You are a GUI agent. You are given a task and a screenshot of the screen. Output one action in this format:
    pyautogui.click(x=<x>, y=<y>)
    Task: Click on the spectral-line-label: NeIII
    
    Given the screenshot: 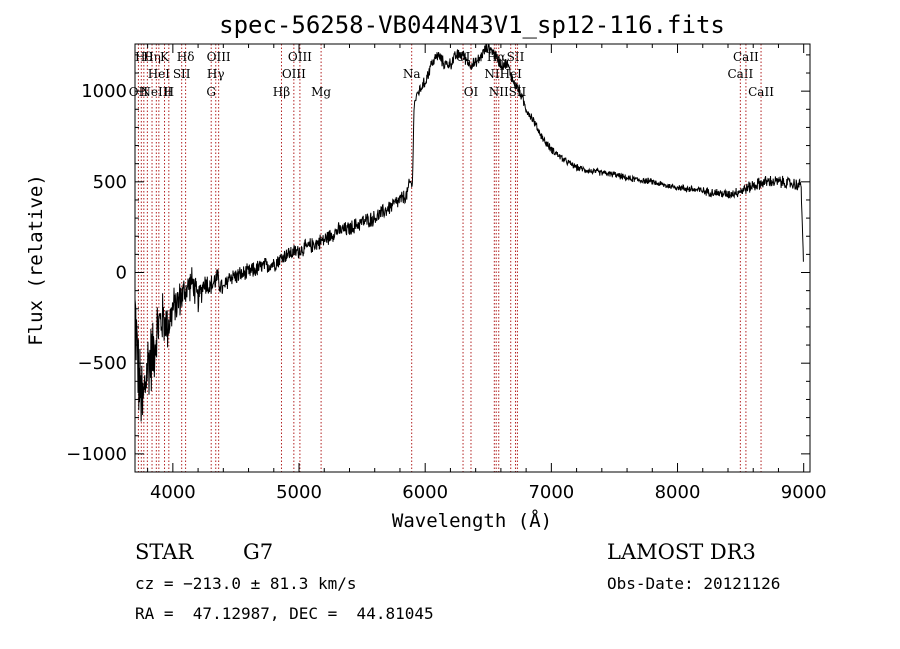 What is the action you would take?
    pyautogui.click(x=156, y=92)
    